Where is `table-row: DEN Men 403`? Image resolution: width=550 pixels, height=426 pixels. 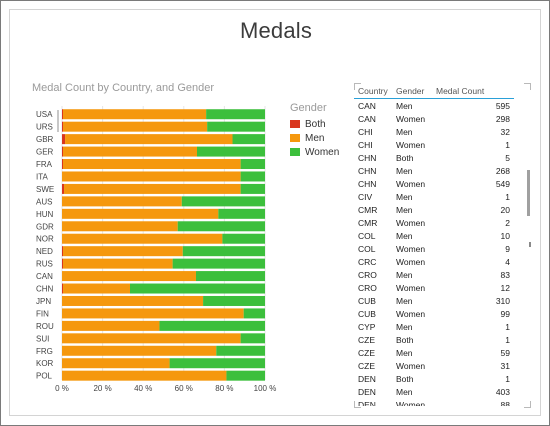 table-row: DEN Men 403 is located at coordinates (434, 391).